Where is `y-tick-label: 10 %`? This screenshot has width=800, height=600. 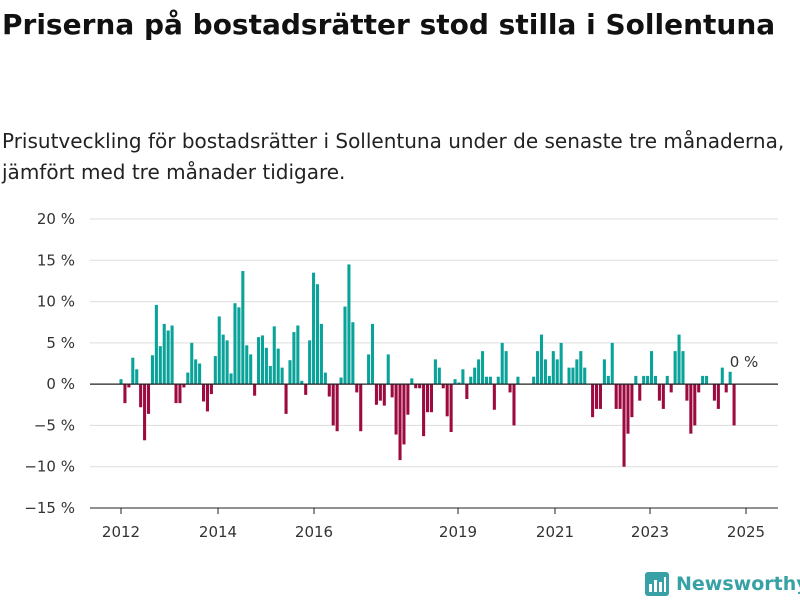 y-tick-label: 10 % is located at coordinates (56, 302).